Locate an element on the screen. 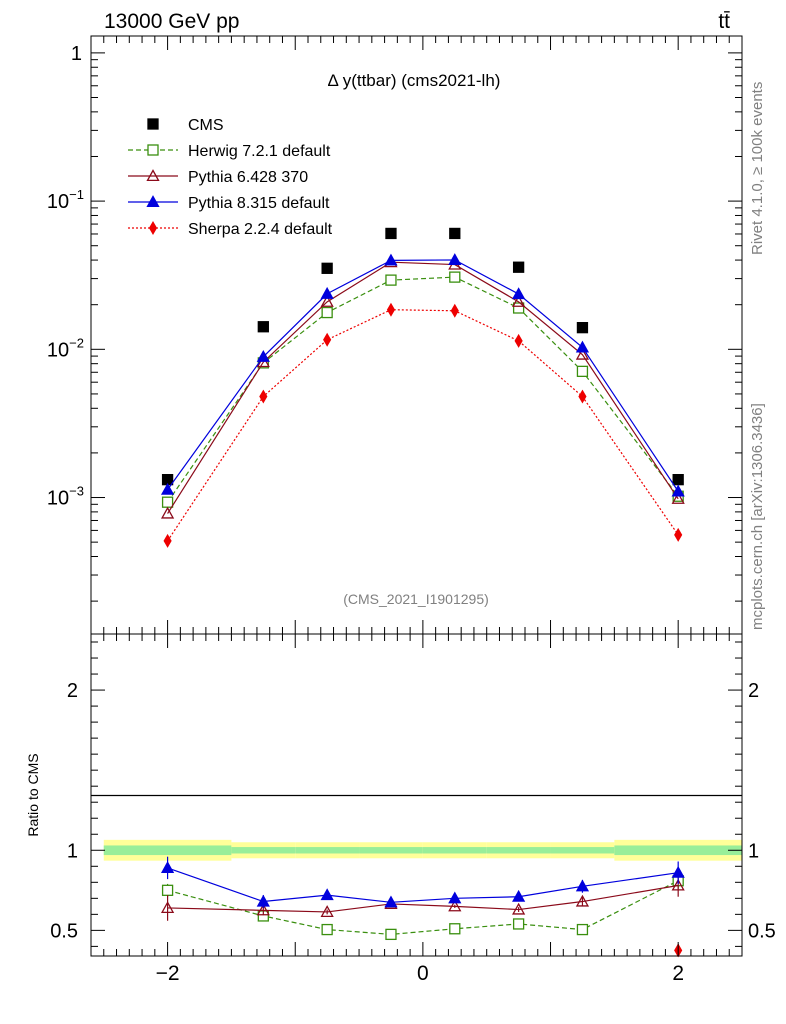  main-y-tick-label: 10⁻² is located at coordinates (65, 348).